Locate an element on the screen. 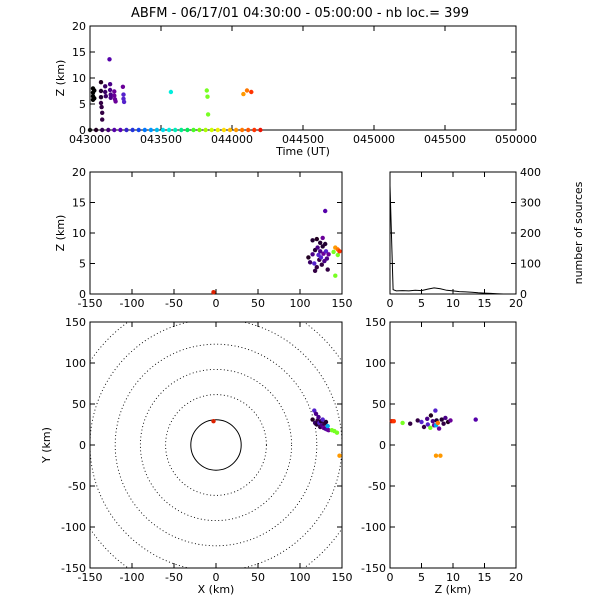  time_z-y-tick-label: 5 is located at coordinates (82, 104).